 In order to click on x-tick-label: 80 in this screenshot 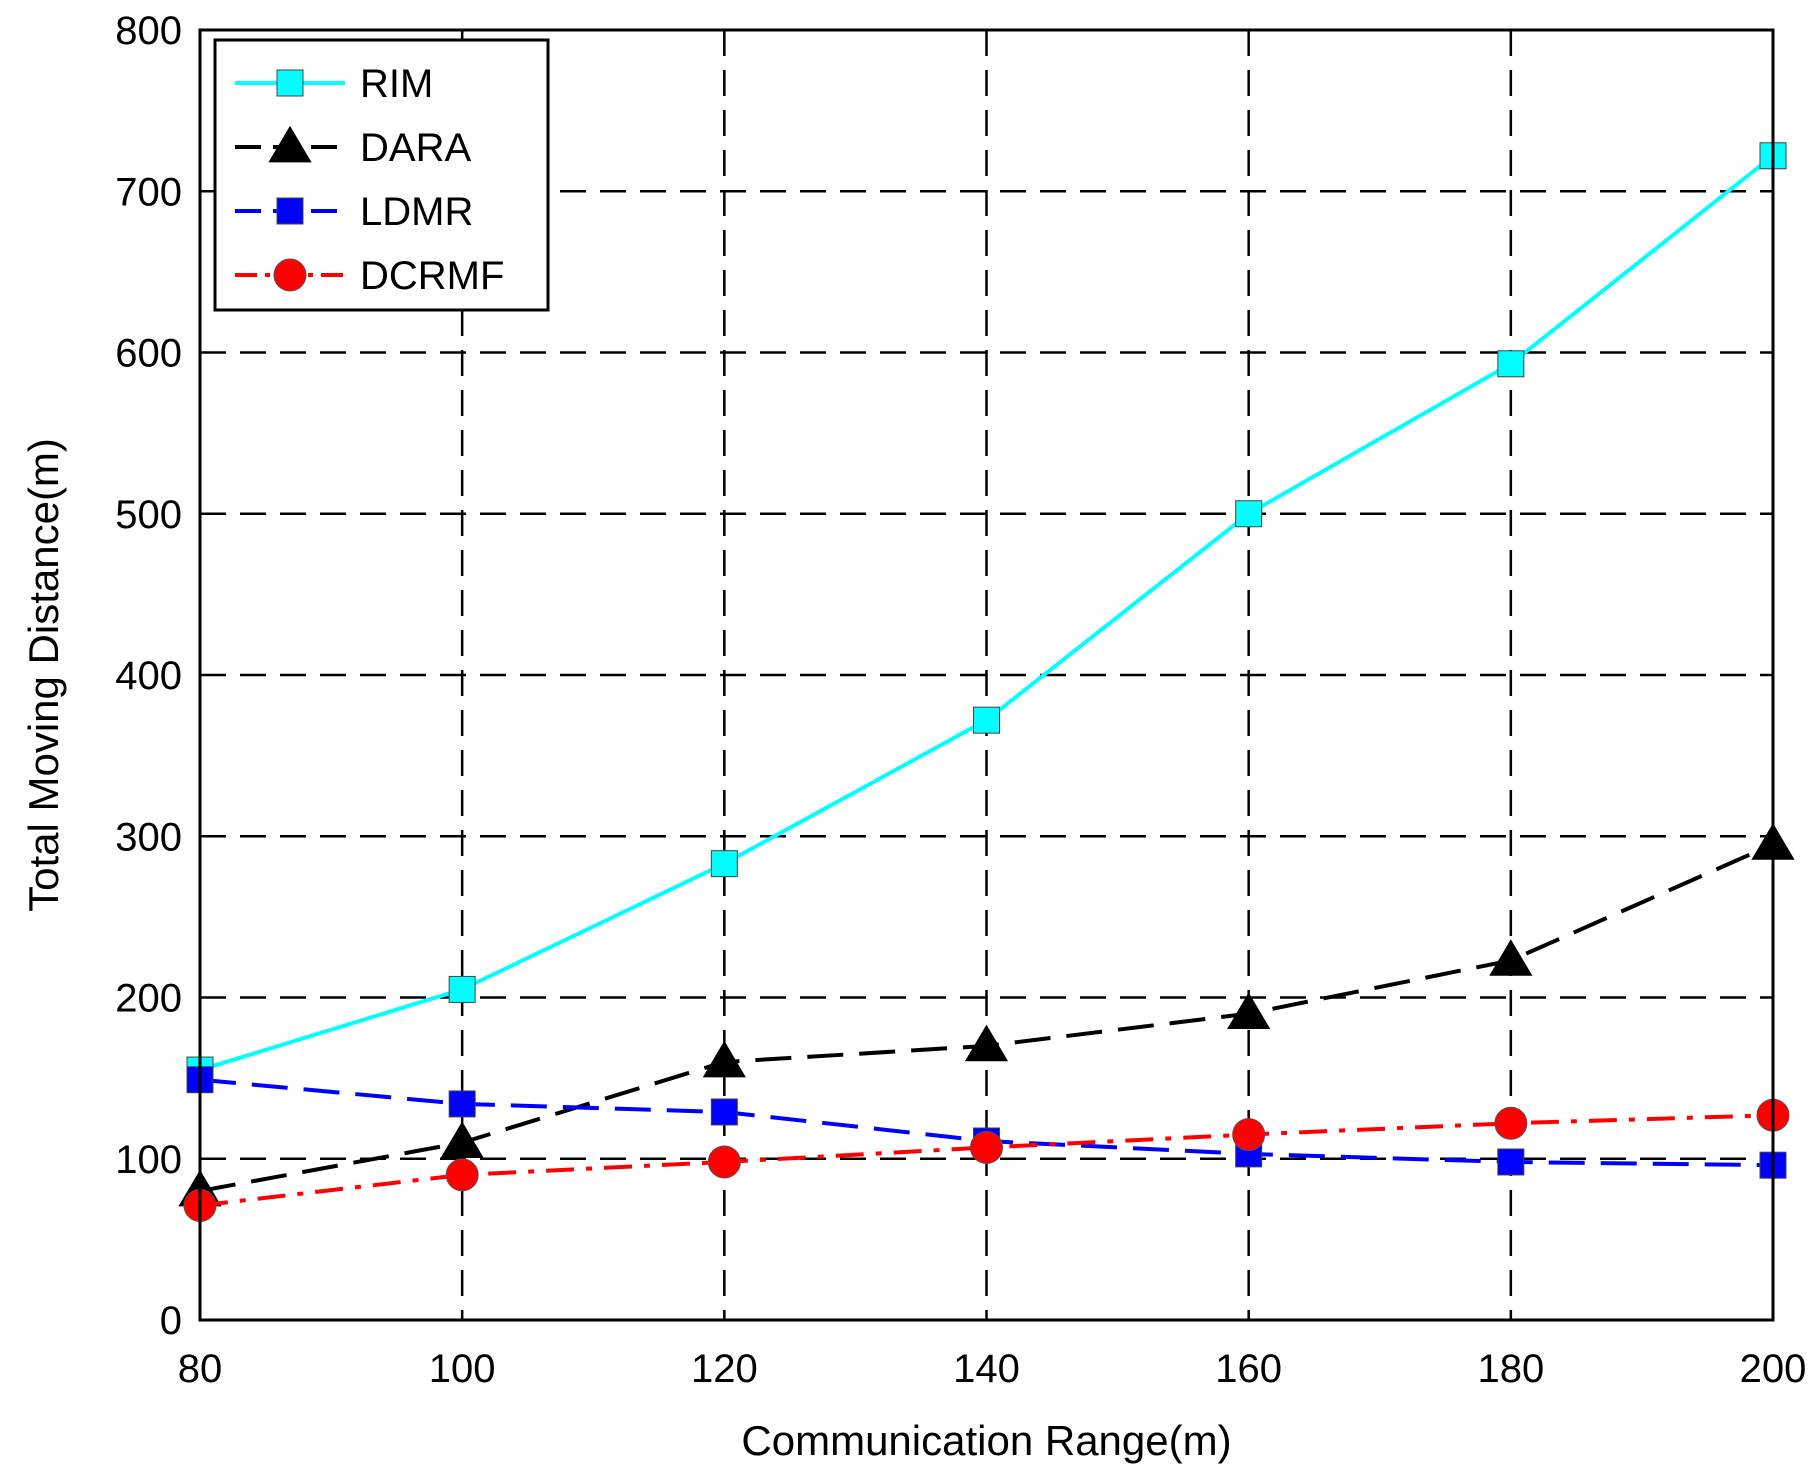, I will do `click(200, 1369)`.